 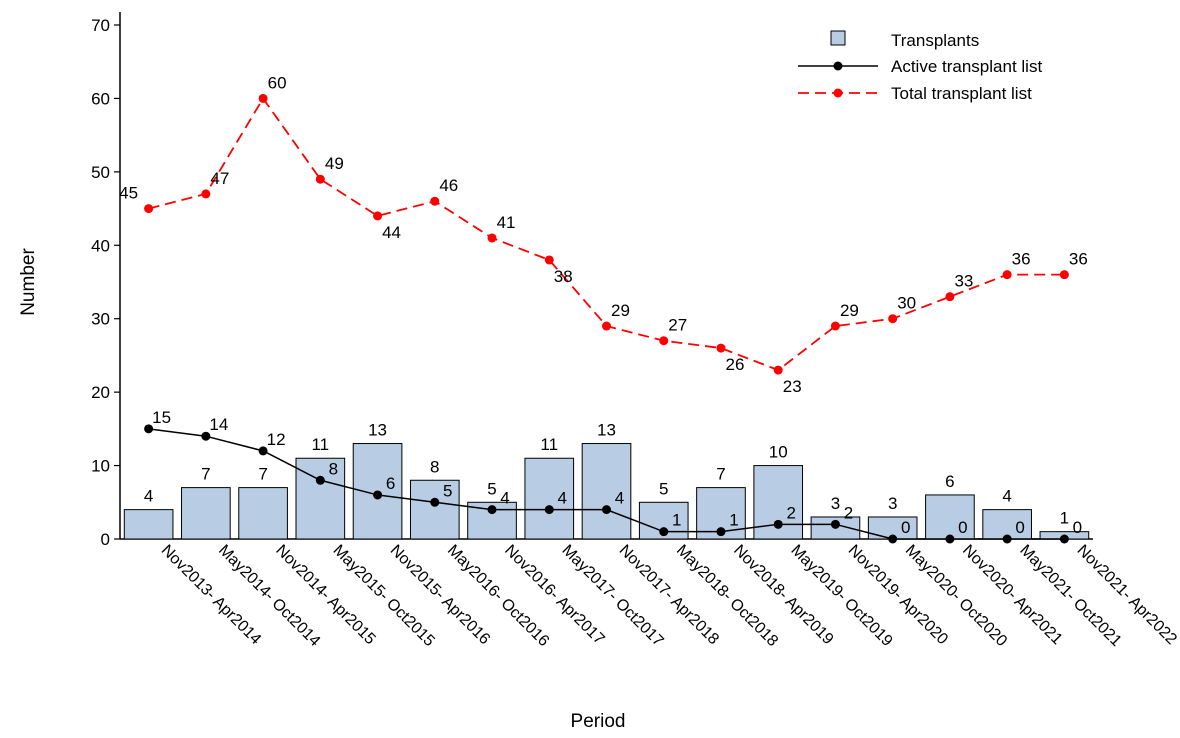 What do you see at coordinates (1070, 596) in the screenshot?
I see `x-tick-label: May2021- Oct2021` at bounding box center [1070, 596].